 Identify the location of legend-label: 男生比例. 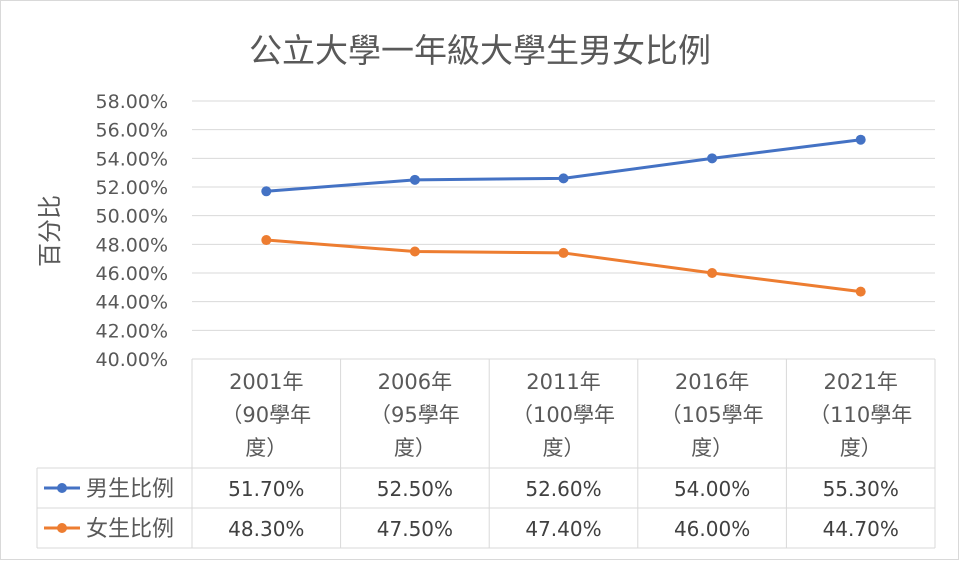
(130, 489).